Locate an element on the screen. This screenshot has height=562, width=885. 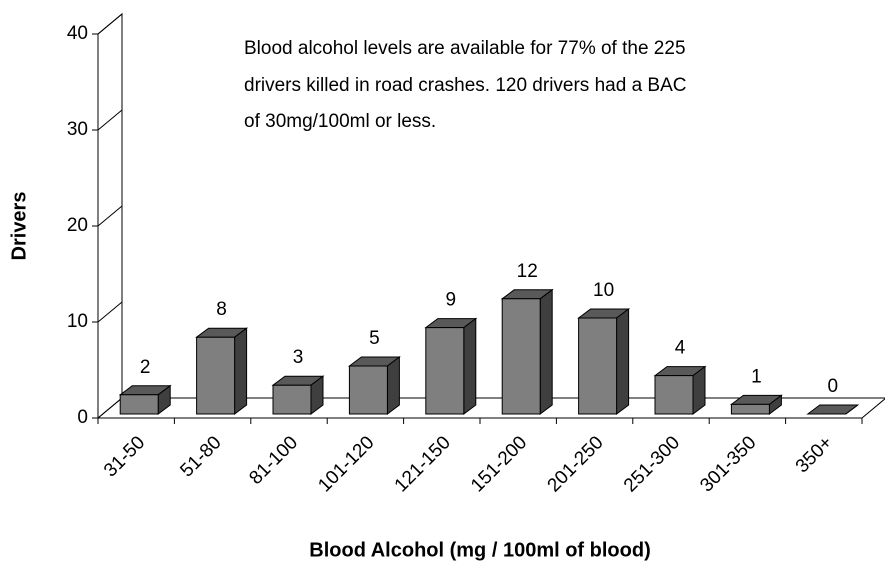
y-axis-title: Drivers is located at coordinates (19, 226).